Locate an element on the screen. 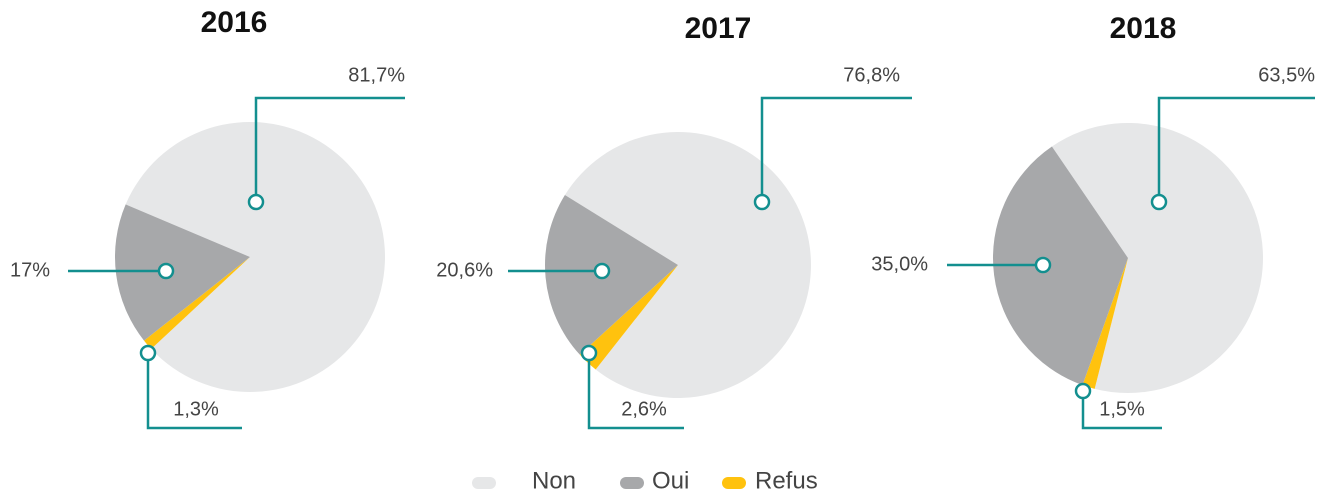  value-label: 63,5% is located at coordinates (1286, 75).